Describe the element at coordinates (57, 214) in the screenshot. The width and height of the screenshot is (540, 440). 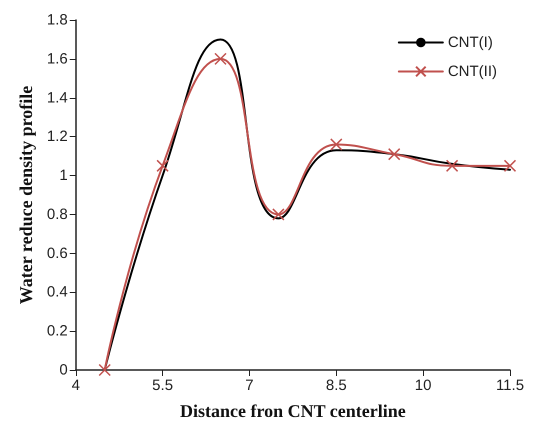
I see `y-tick-label: 0.8` at that location.